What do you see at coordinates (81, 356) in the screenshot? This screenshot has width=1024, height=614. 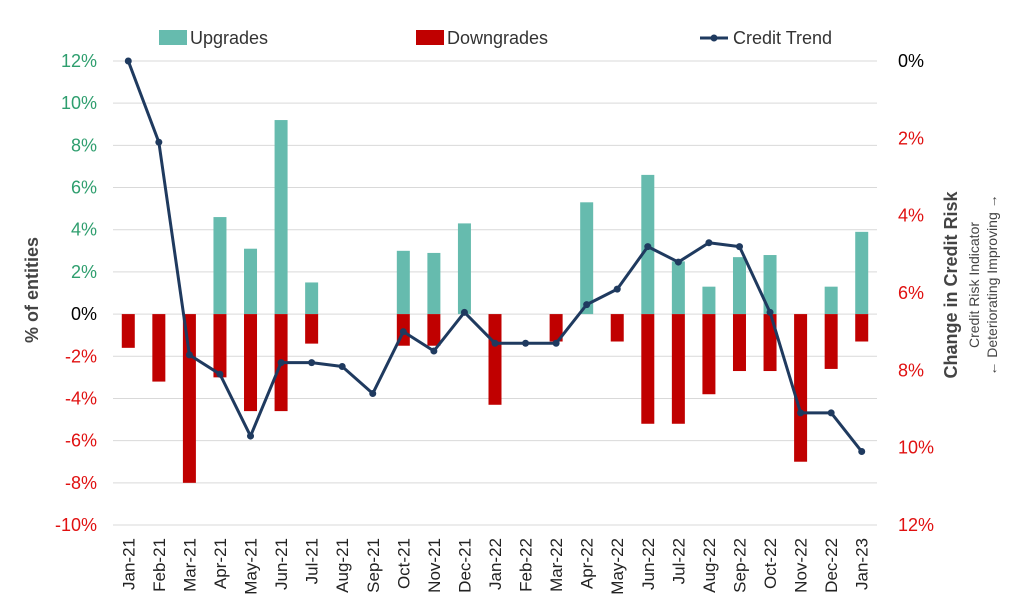 I see `left-tick-label: -2%` at bounding box center [81, 356].